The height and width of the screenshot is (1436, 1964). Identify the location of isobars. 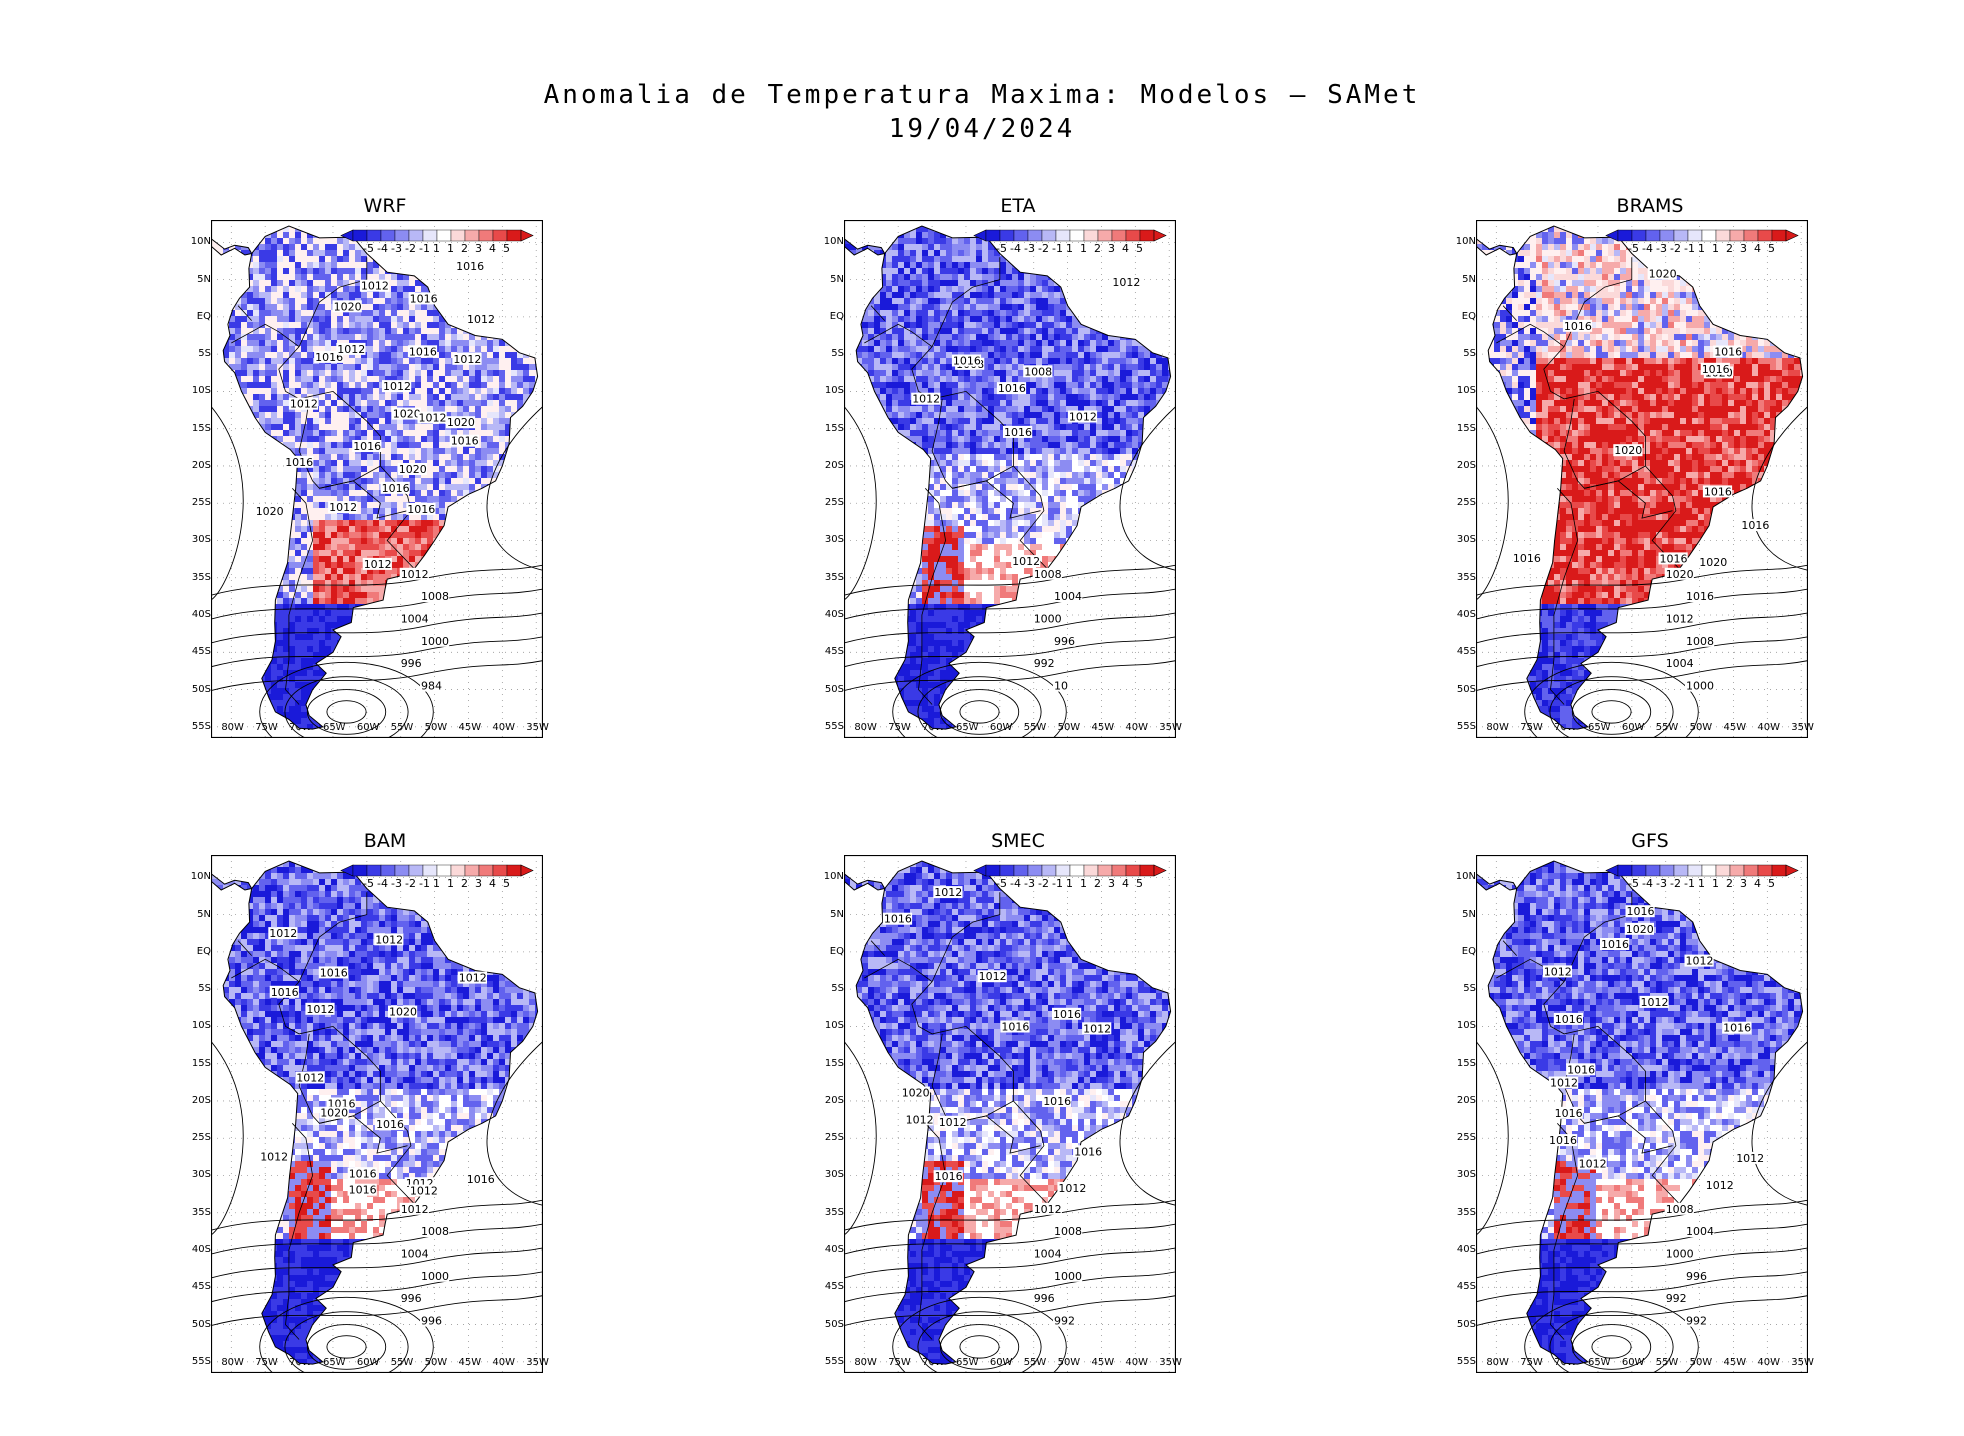
(1642, 1206).